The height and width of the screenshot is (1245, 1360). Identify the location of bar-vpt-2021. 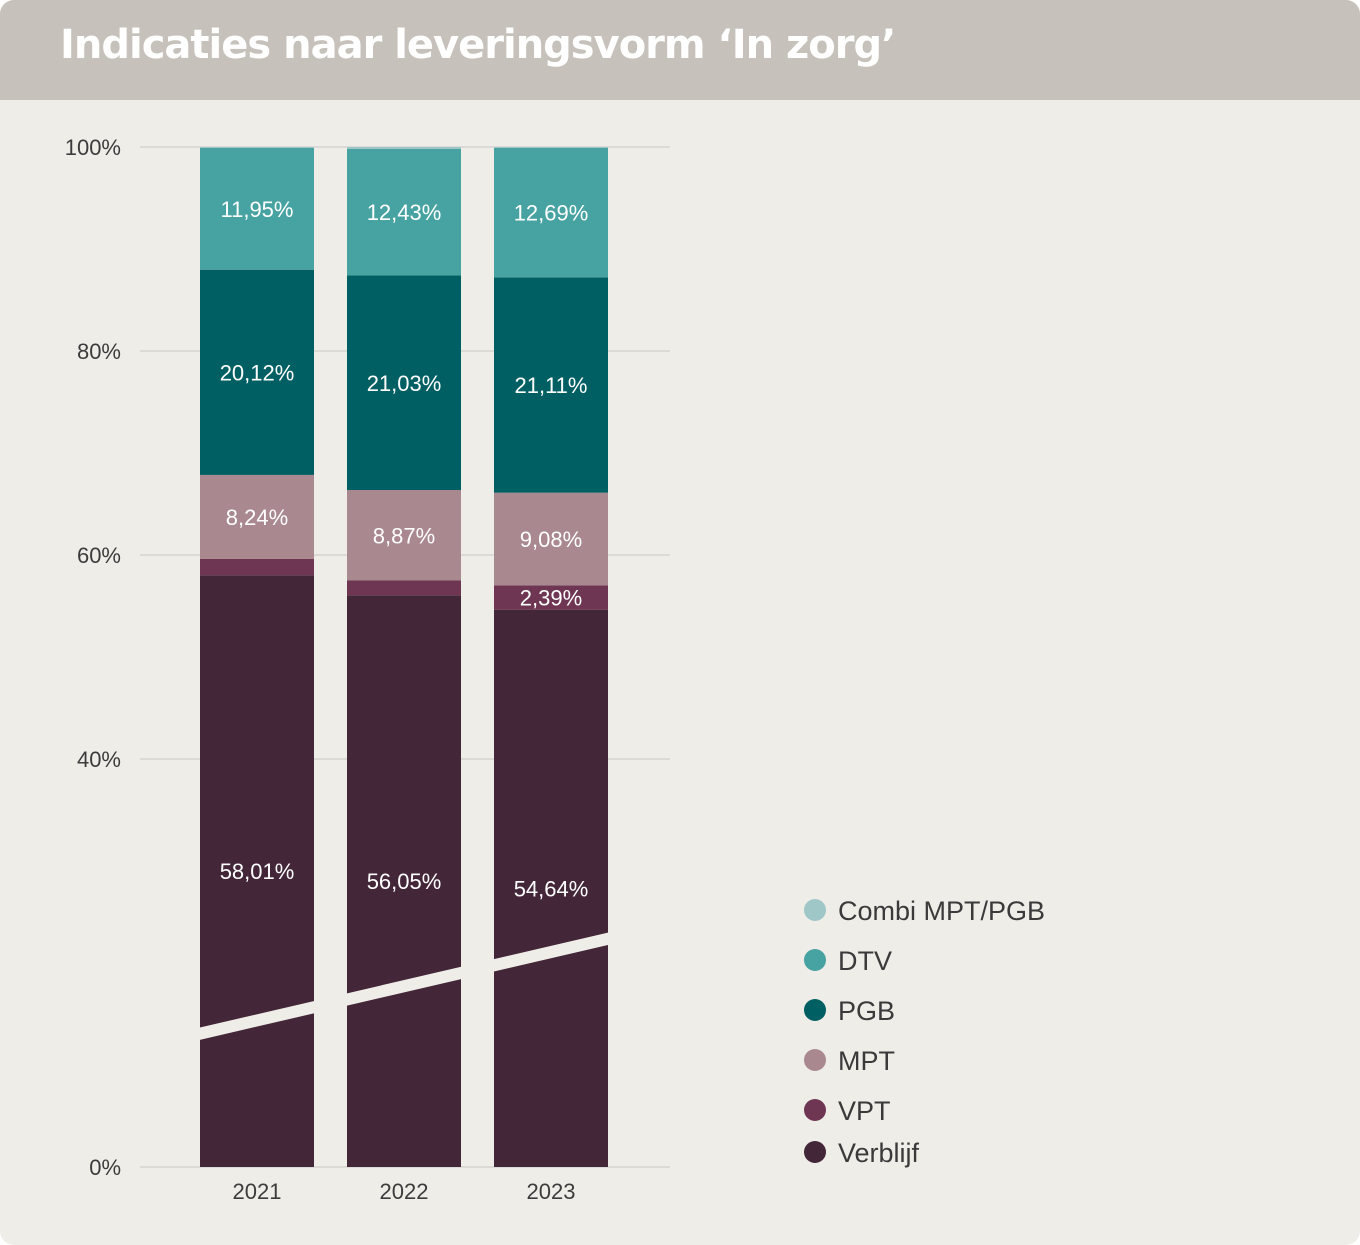
(257, 567).